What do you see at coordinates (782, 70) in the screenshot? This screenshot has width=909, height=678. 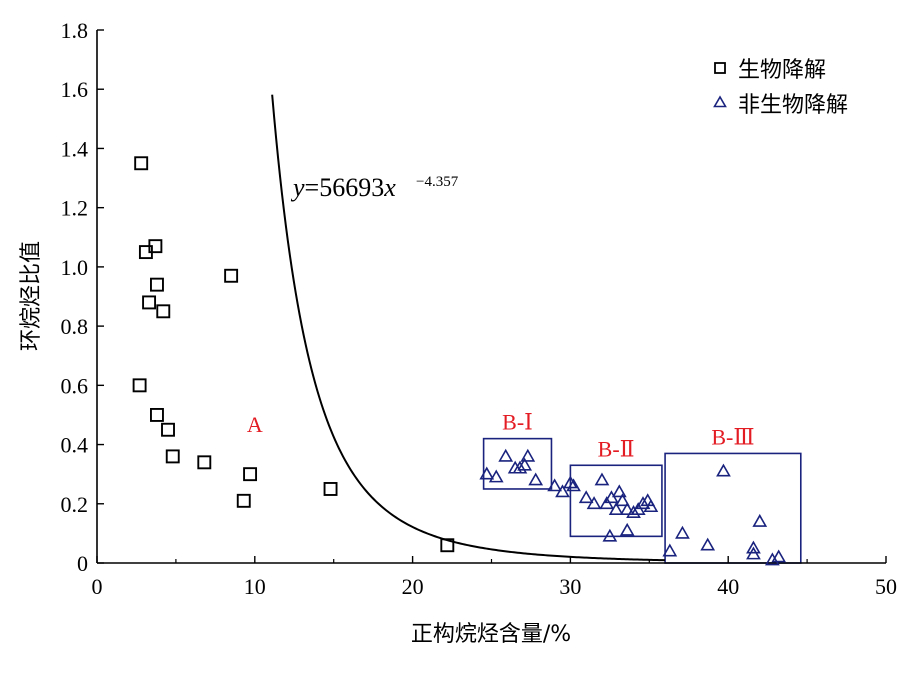 I see `legend-label-biodegraded: 生物降解` at bounding box center [782, 70].